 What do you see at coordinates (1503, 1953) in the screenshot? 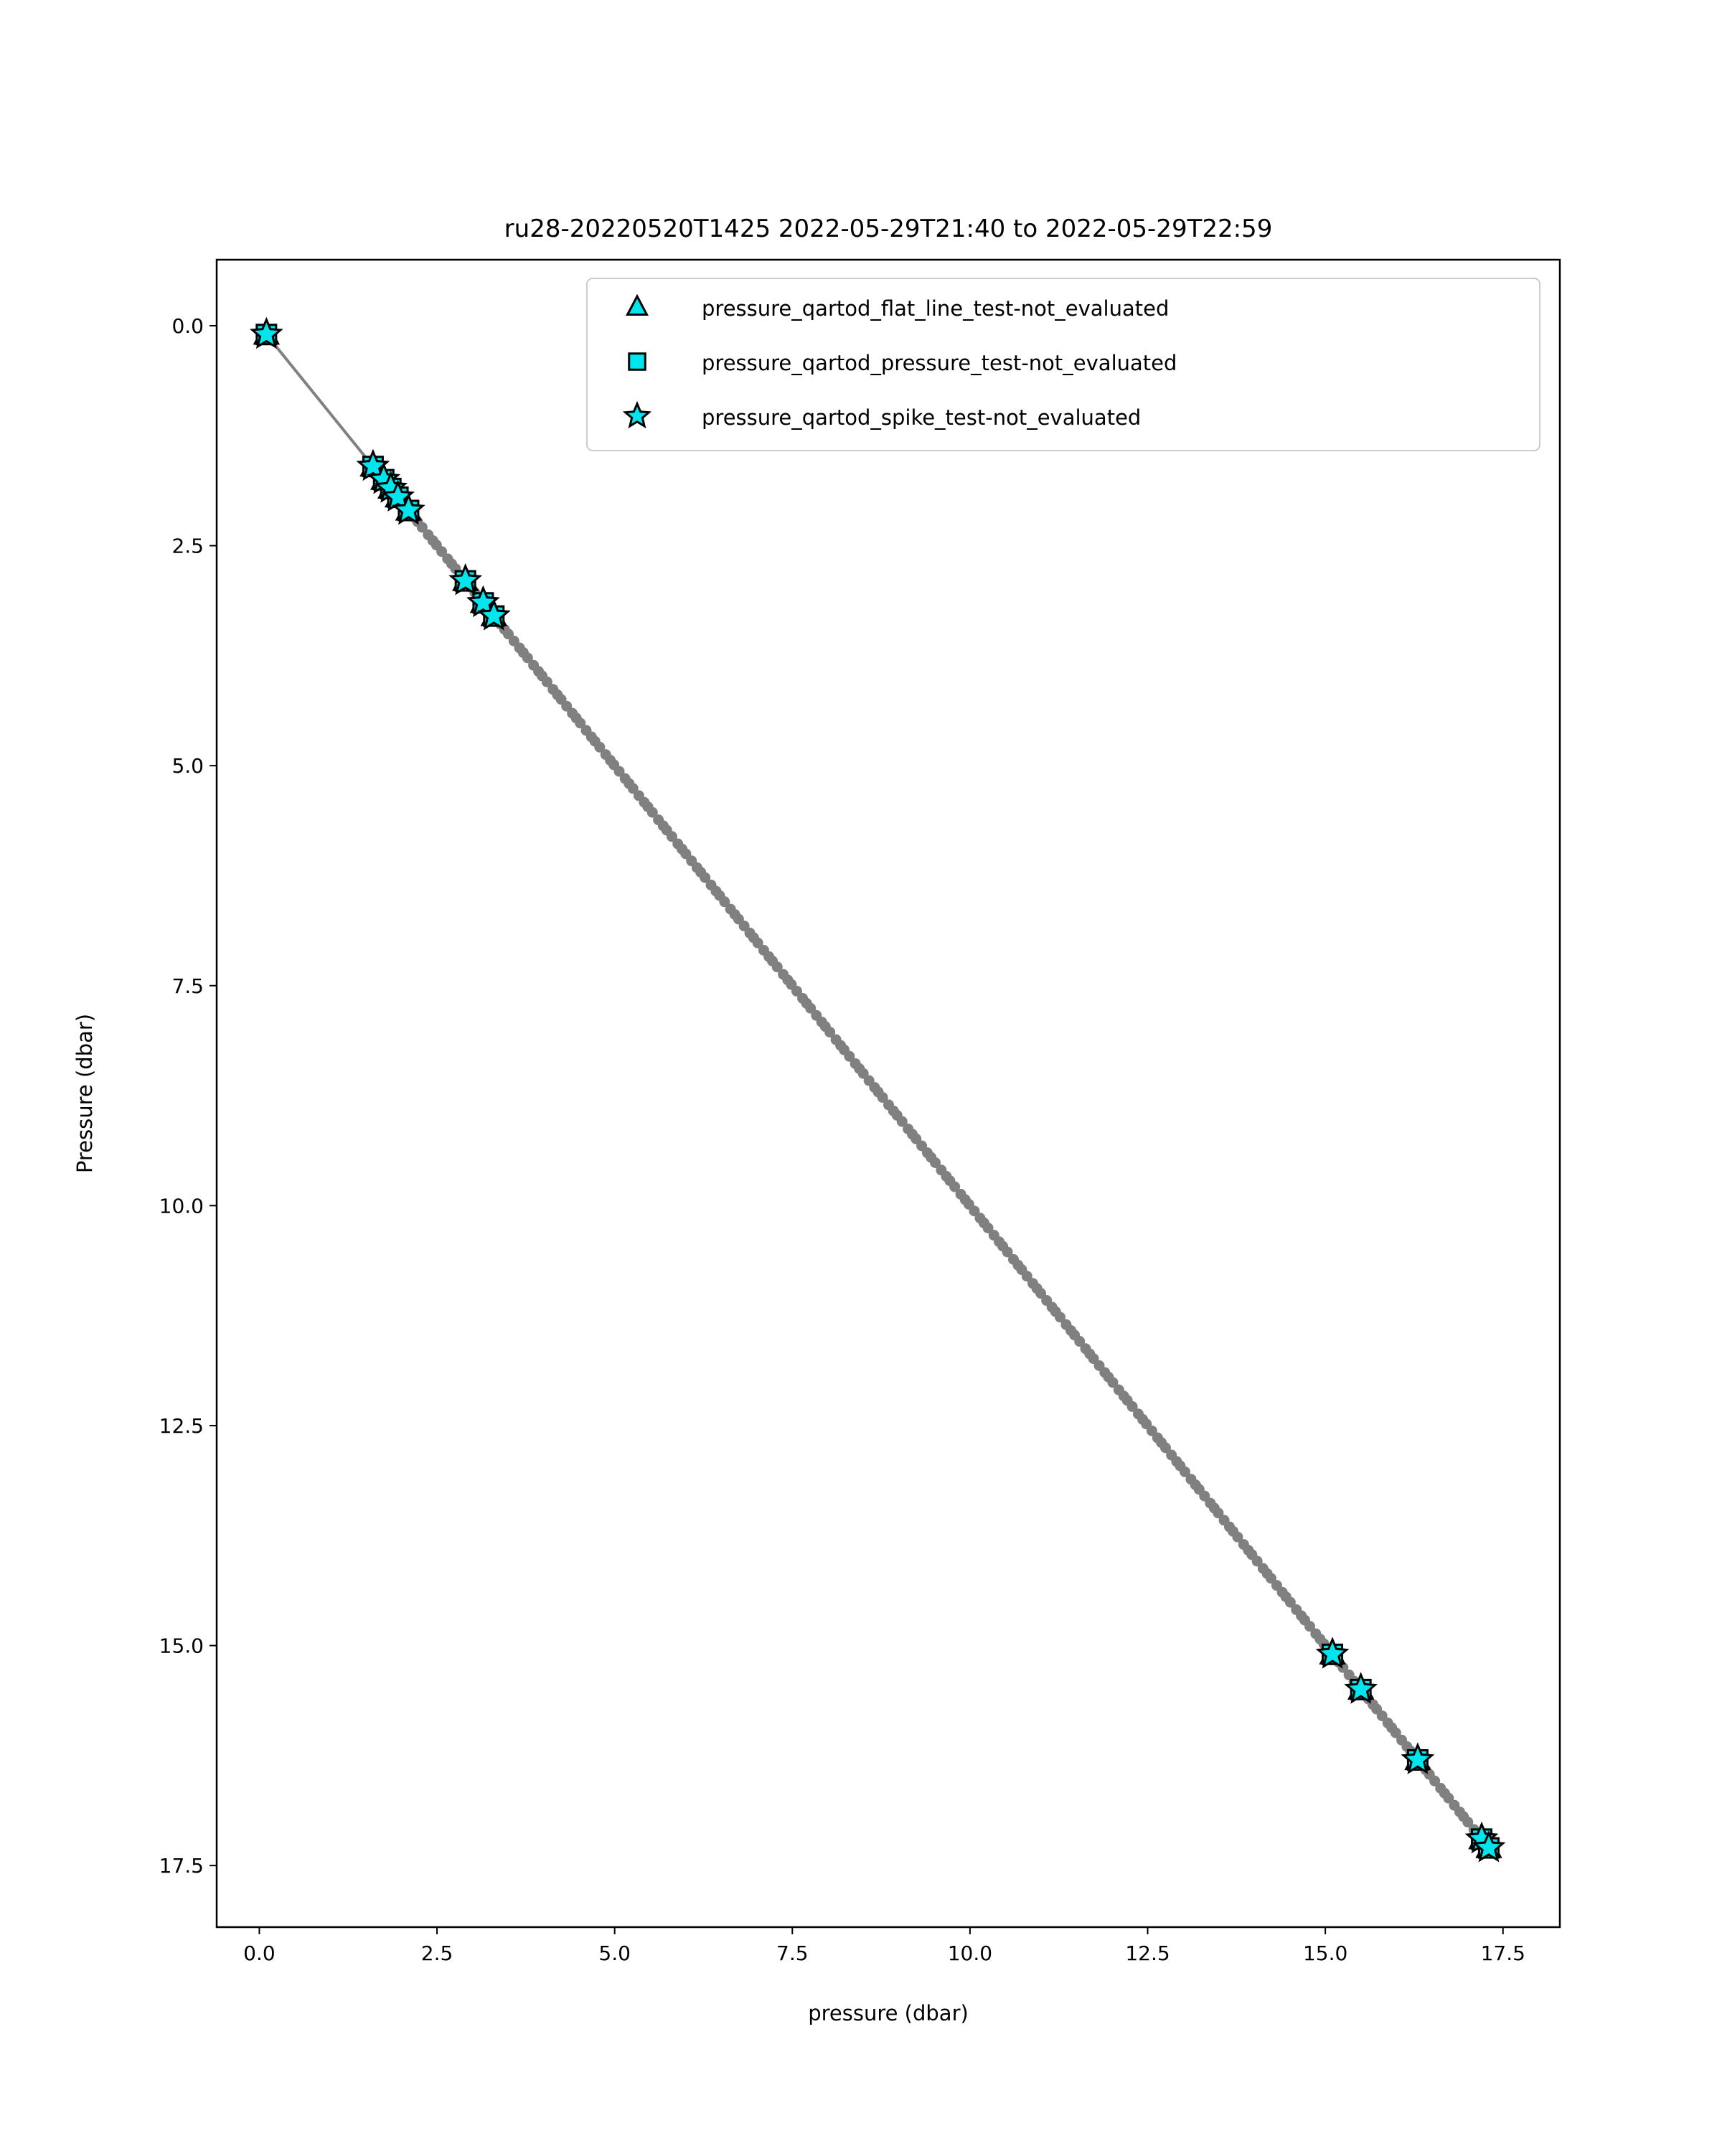
I see `x-tick-label: 17.5` at bounding box center [1503, 1953].